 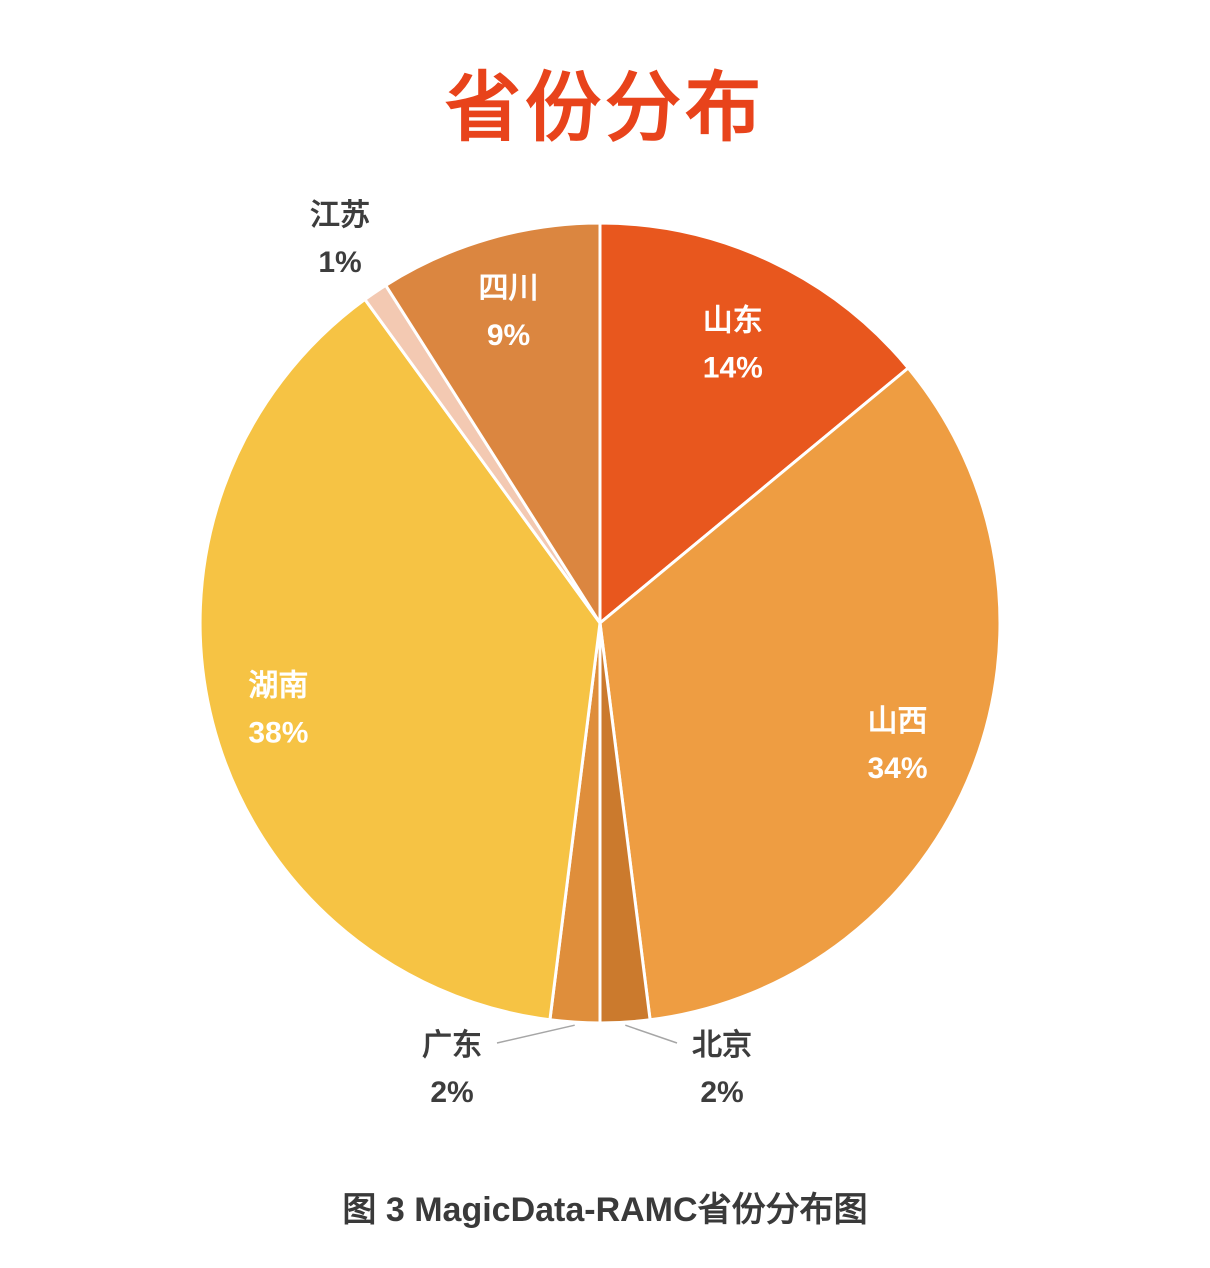 What do you see at coordinates (605, 1210) in the screenshot?
I see `figure-caption: 图 3 MagicData-RAMC省份分布图` at bounding box center [605, 1210].